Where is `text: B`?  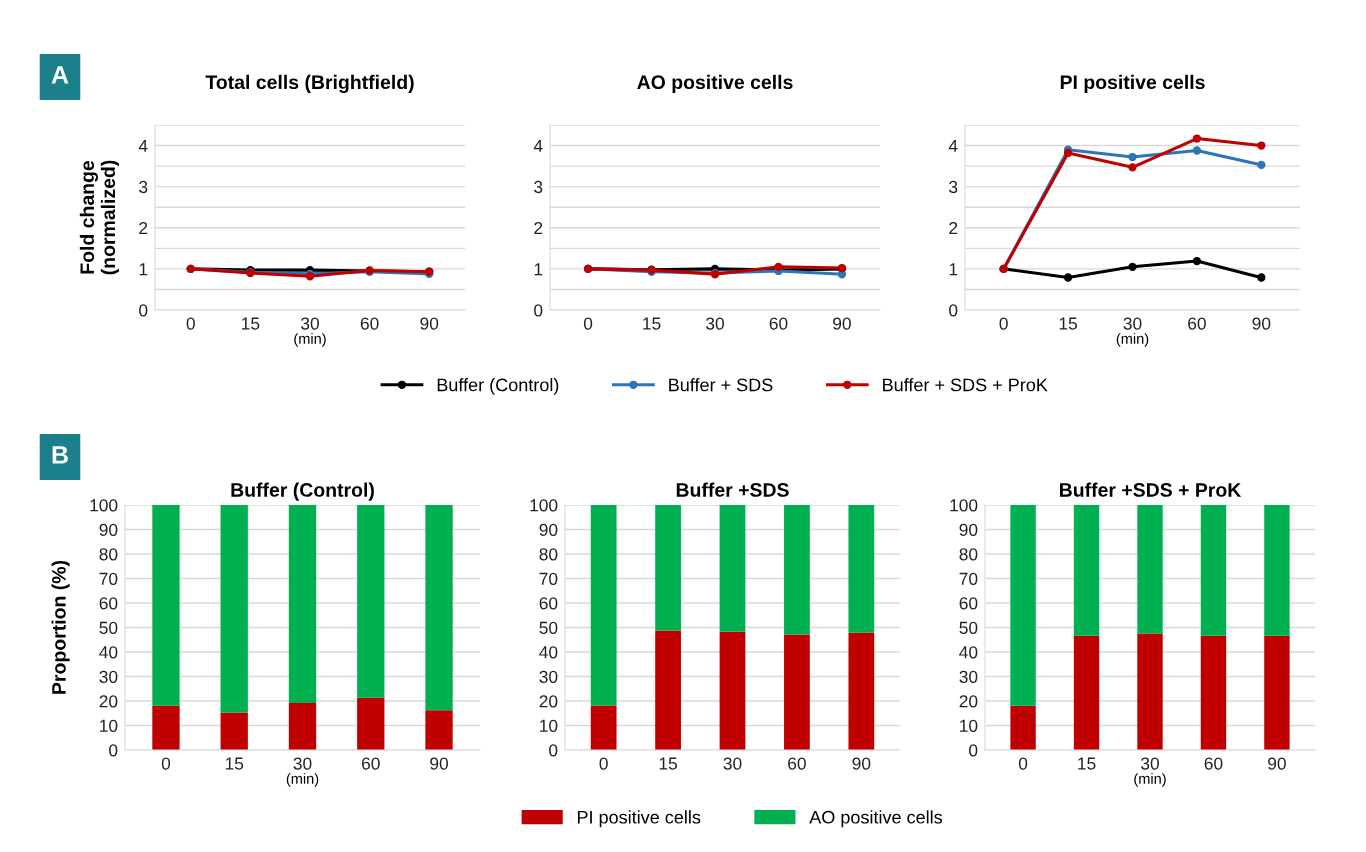 text: B is located at coordinates (60, 455).